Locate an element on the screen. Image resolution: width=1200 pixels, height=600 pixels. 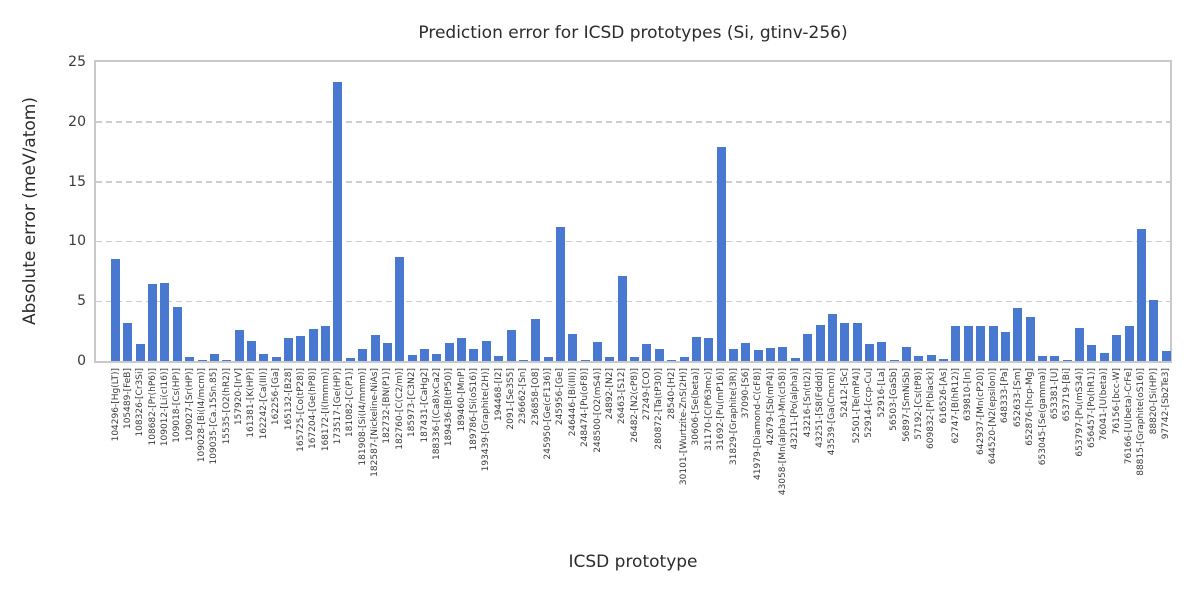
x-tick-label: 56503-[GaSb] is located at coordinates (894, 399).